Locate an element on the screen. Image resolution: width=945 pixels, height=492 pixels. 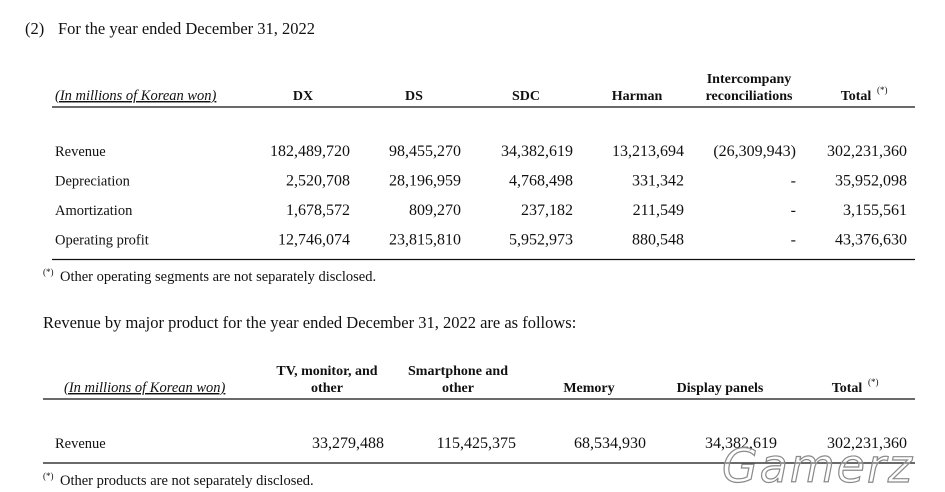
cell: 211,549 is located at coordinates (658, 210).